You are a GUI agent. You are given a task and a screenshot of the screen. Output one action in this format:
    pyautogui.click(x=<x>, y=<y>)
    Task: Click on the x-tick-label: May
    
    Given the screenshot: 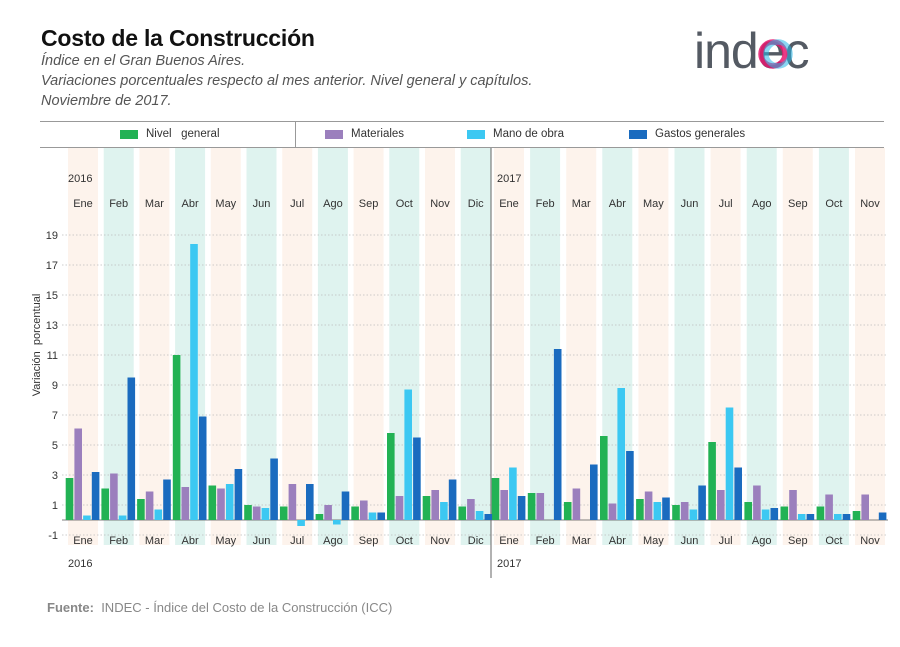 What is the action you would take?
    pyautogui.click(x=225, y=541)
    